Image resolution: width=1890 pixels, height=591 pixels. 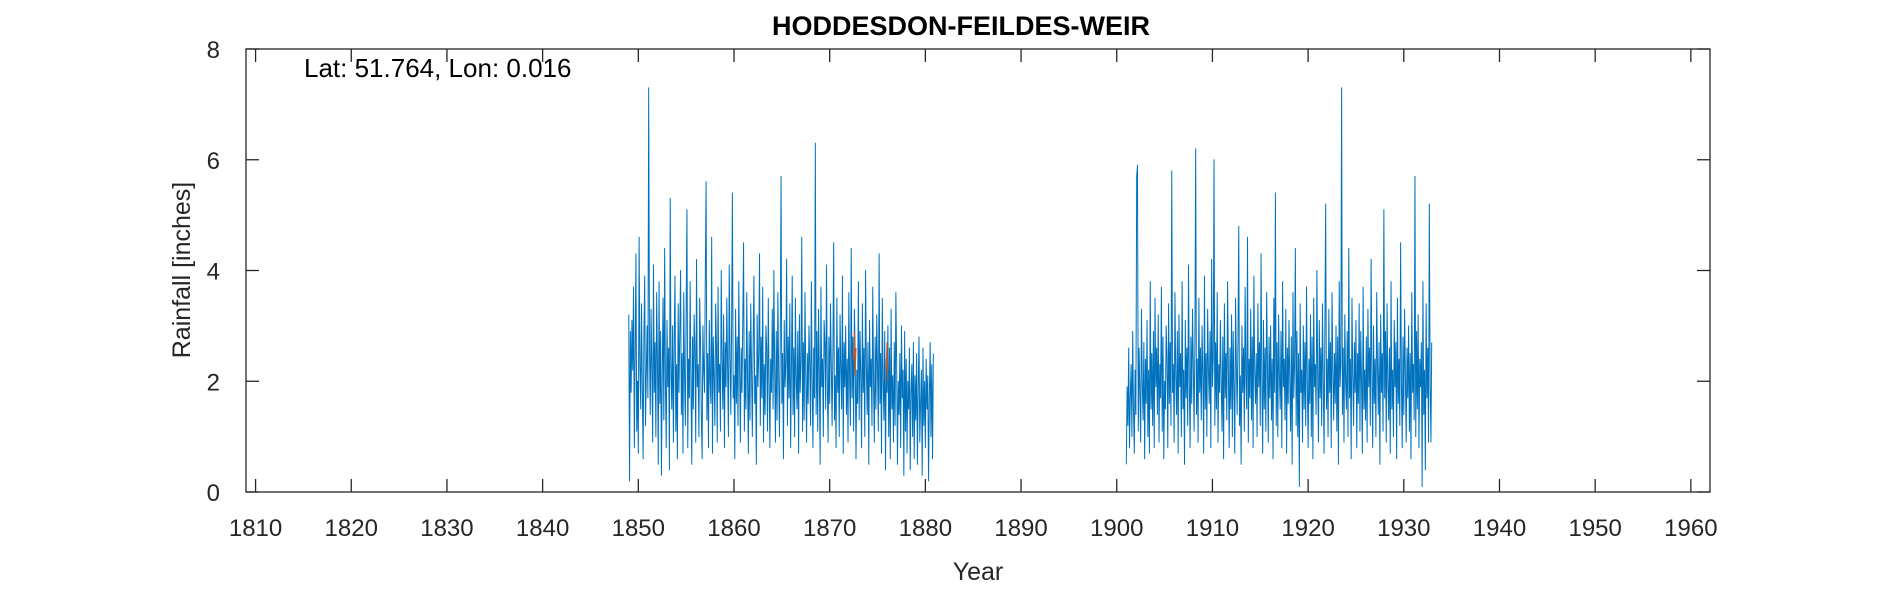 What do you see at coordinates (1020, 528) in the screenshot?
I see `x-tick-label: 1890` at bounding box center [1020, 528].